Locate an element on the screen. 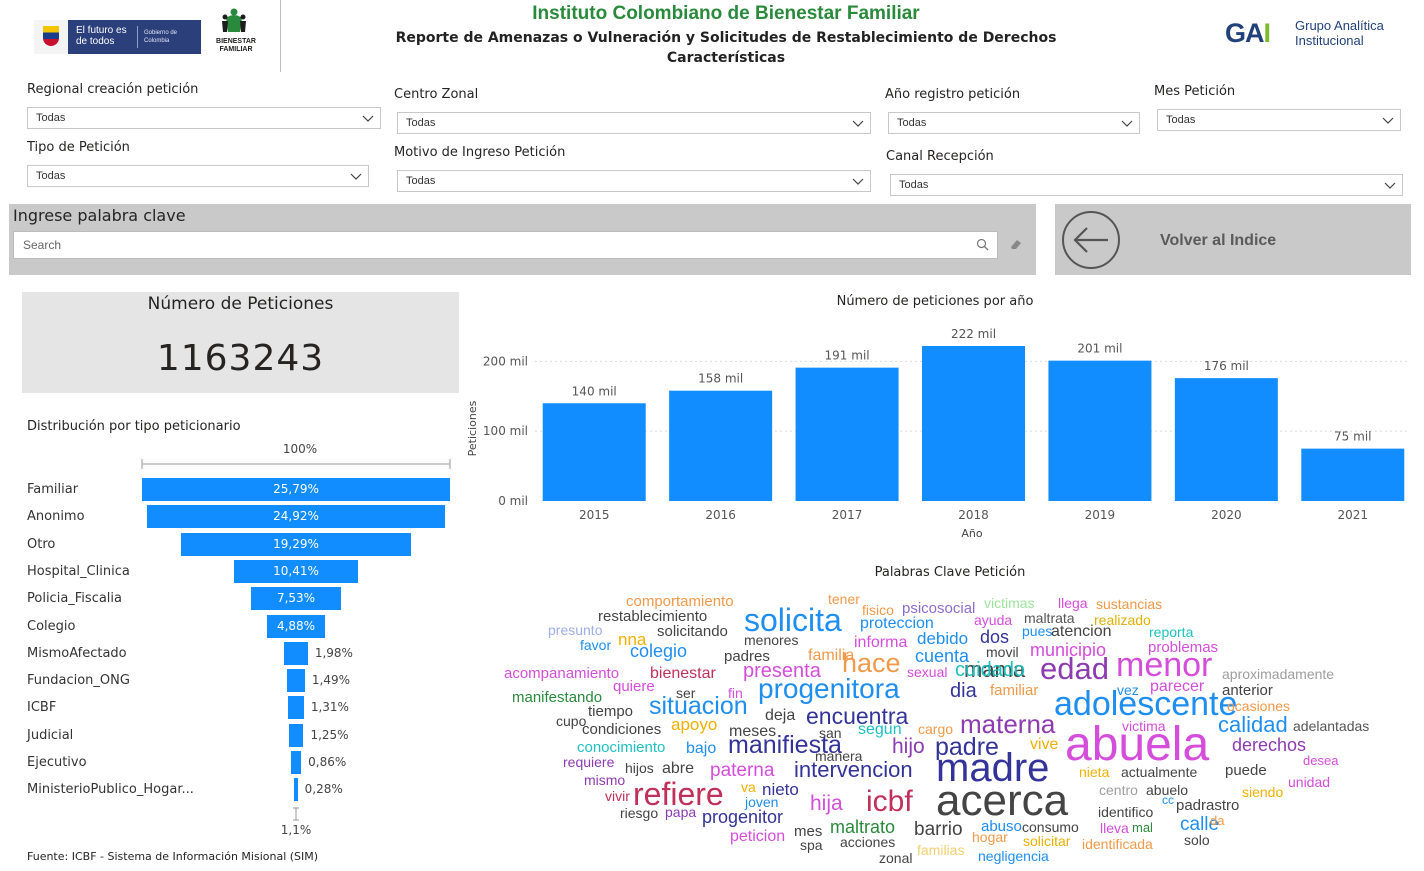 This screenshot has width=1424, height=871. word-cloud-word: ocasiones is located at coordinates (1259, 706).